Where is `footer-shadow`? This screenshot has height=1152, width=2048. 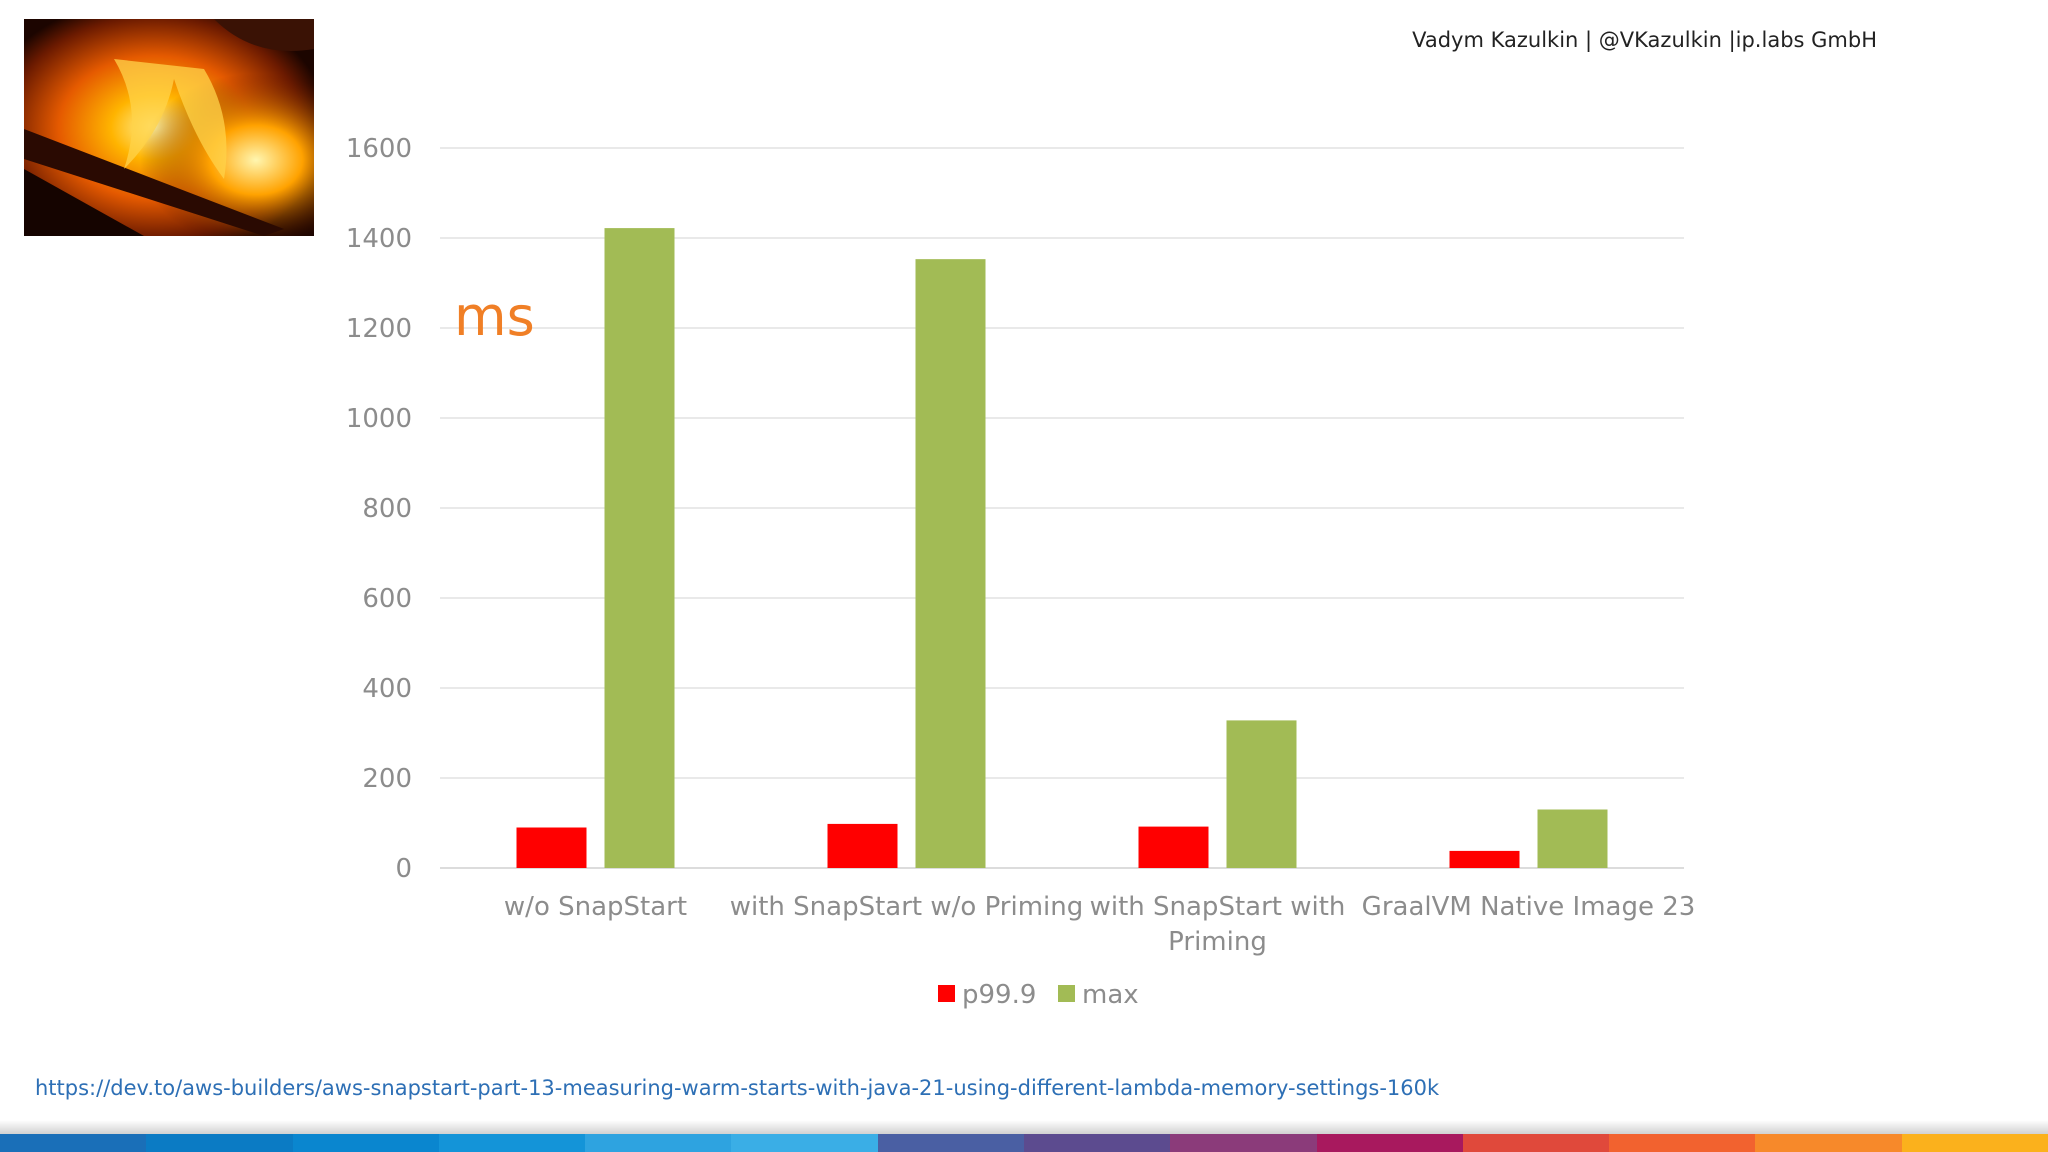
footer-shadow is located at coordinates (1024, 1127).